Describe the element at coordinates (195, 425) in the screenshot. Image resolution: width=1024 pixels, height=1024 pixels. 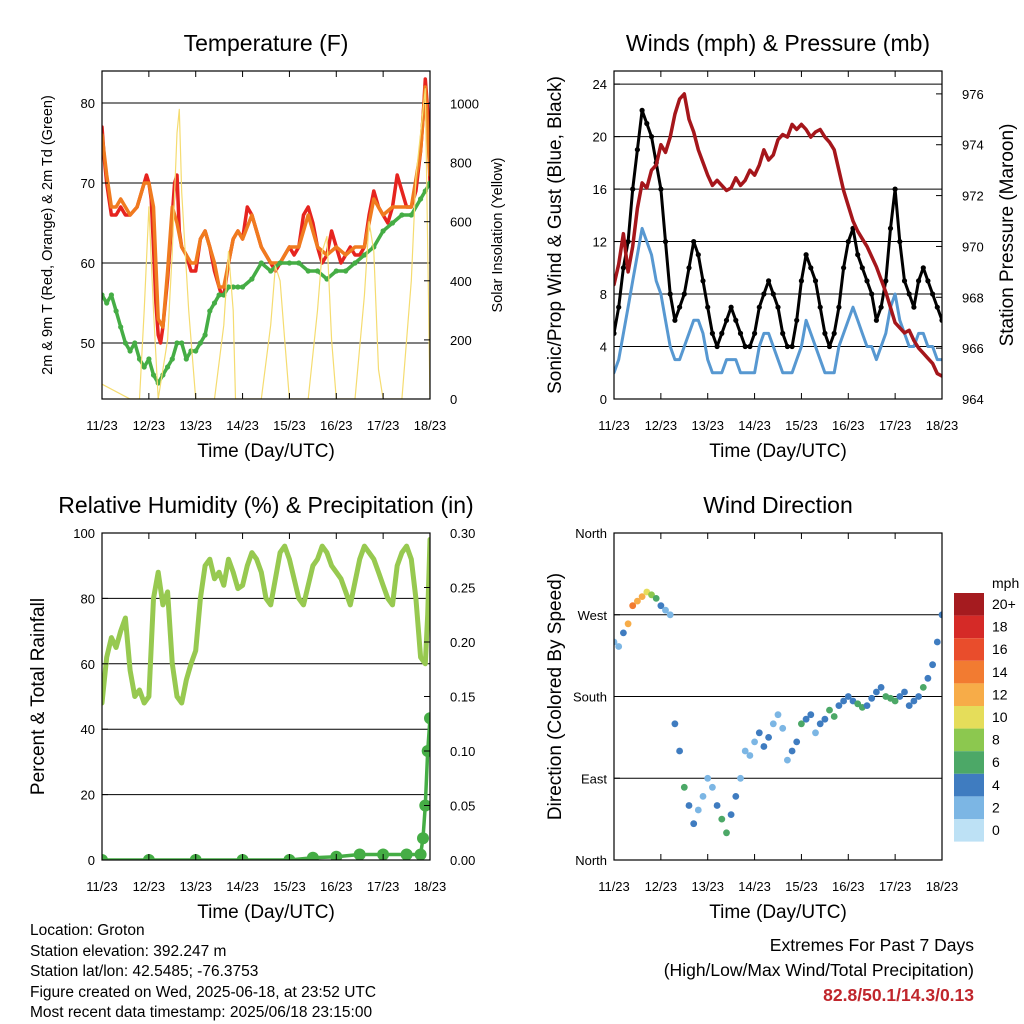
I see `x-tick-label: 13/23` at that location.